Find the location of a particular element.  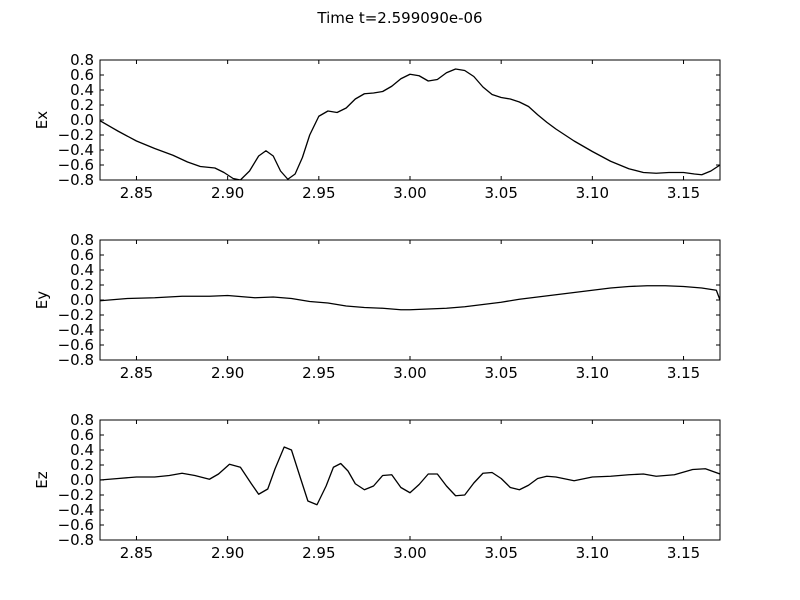

data-line-ez is located at coordinates (410, 476).